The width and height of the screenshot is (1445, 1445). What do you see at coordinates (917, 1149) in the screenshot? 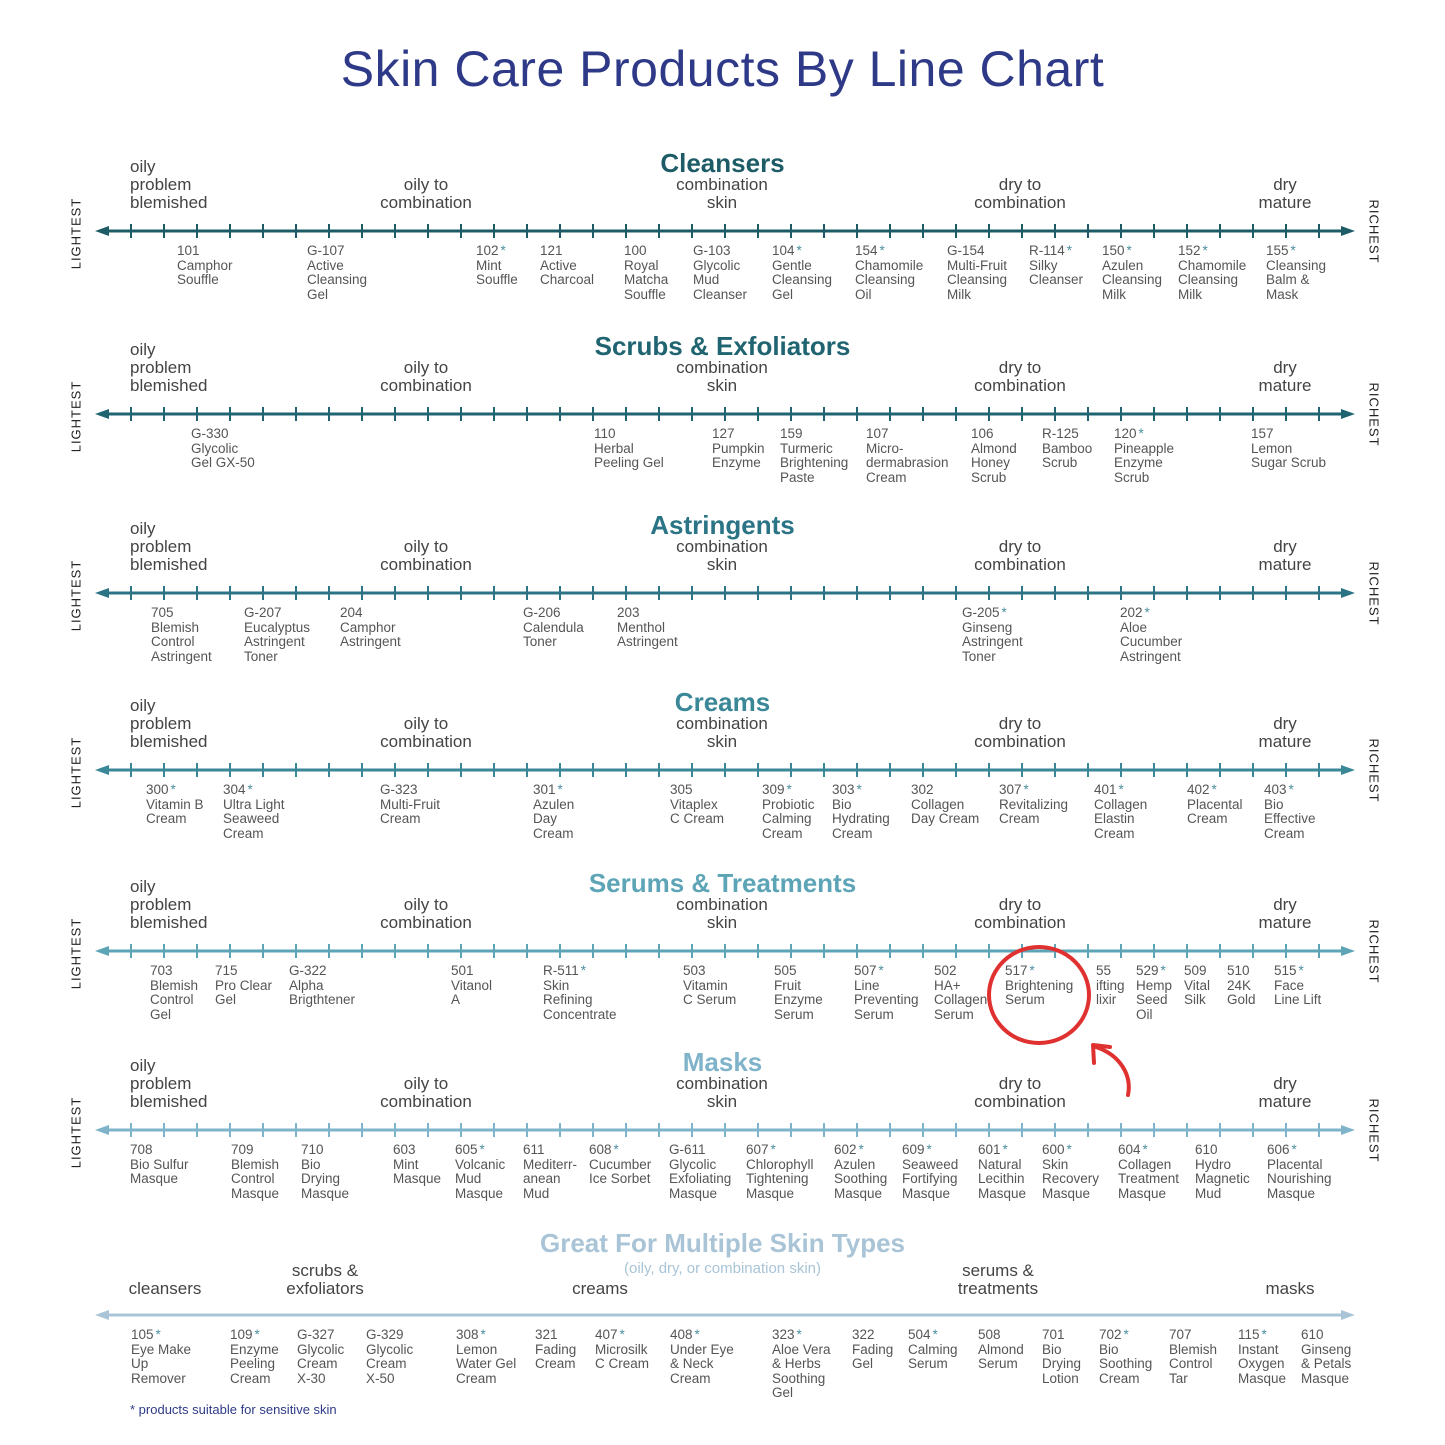
I see `product-number: 609 *` at bounding box center [917, 1149].